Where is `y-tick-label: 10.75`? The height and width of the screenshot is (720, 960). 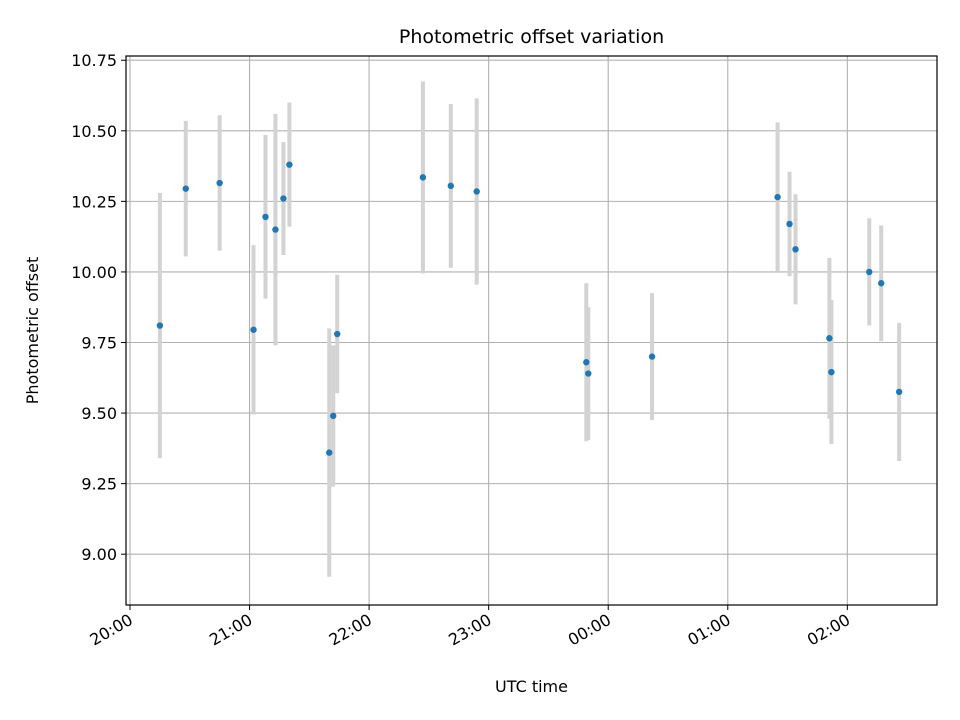 y-tick-label: 10.75 is located at coordinates (94, 60).